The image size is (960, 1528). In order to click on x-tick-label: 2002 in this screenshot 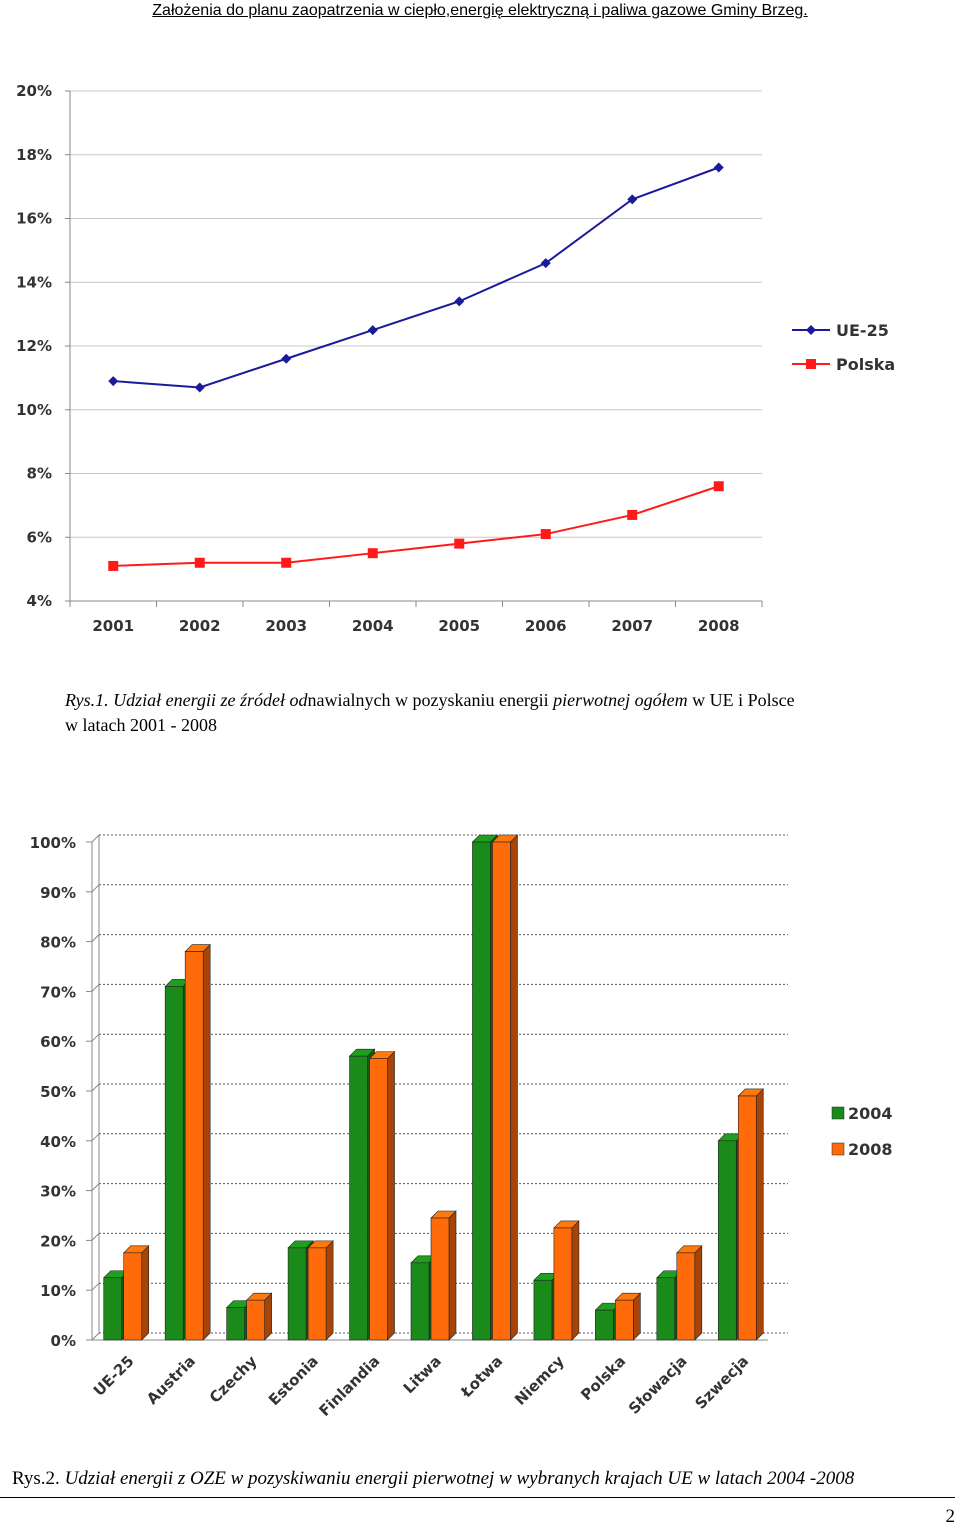, I will do `click(200, 626)`.